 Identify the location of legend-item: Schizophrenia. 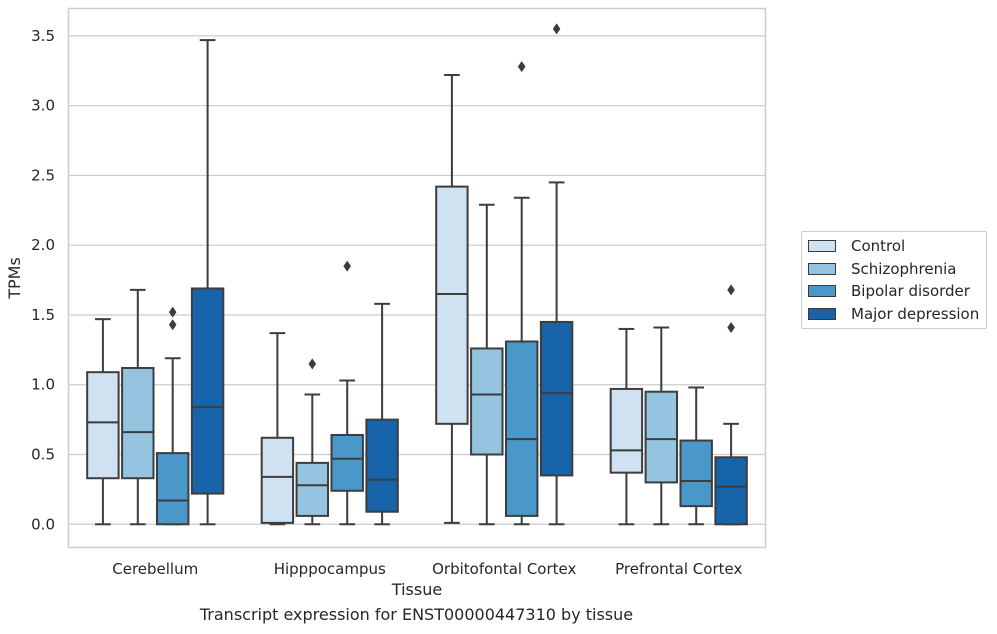
(894, 269).